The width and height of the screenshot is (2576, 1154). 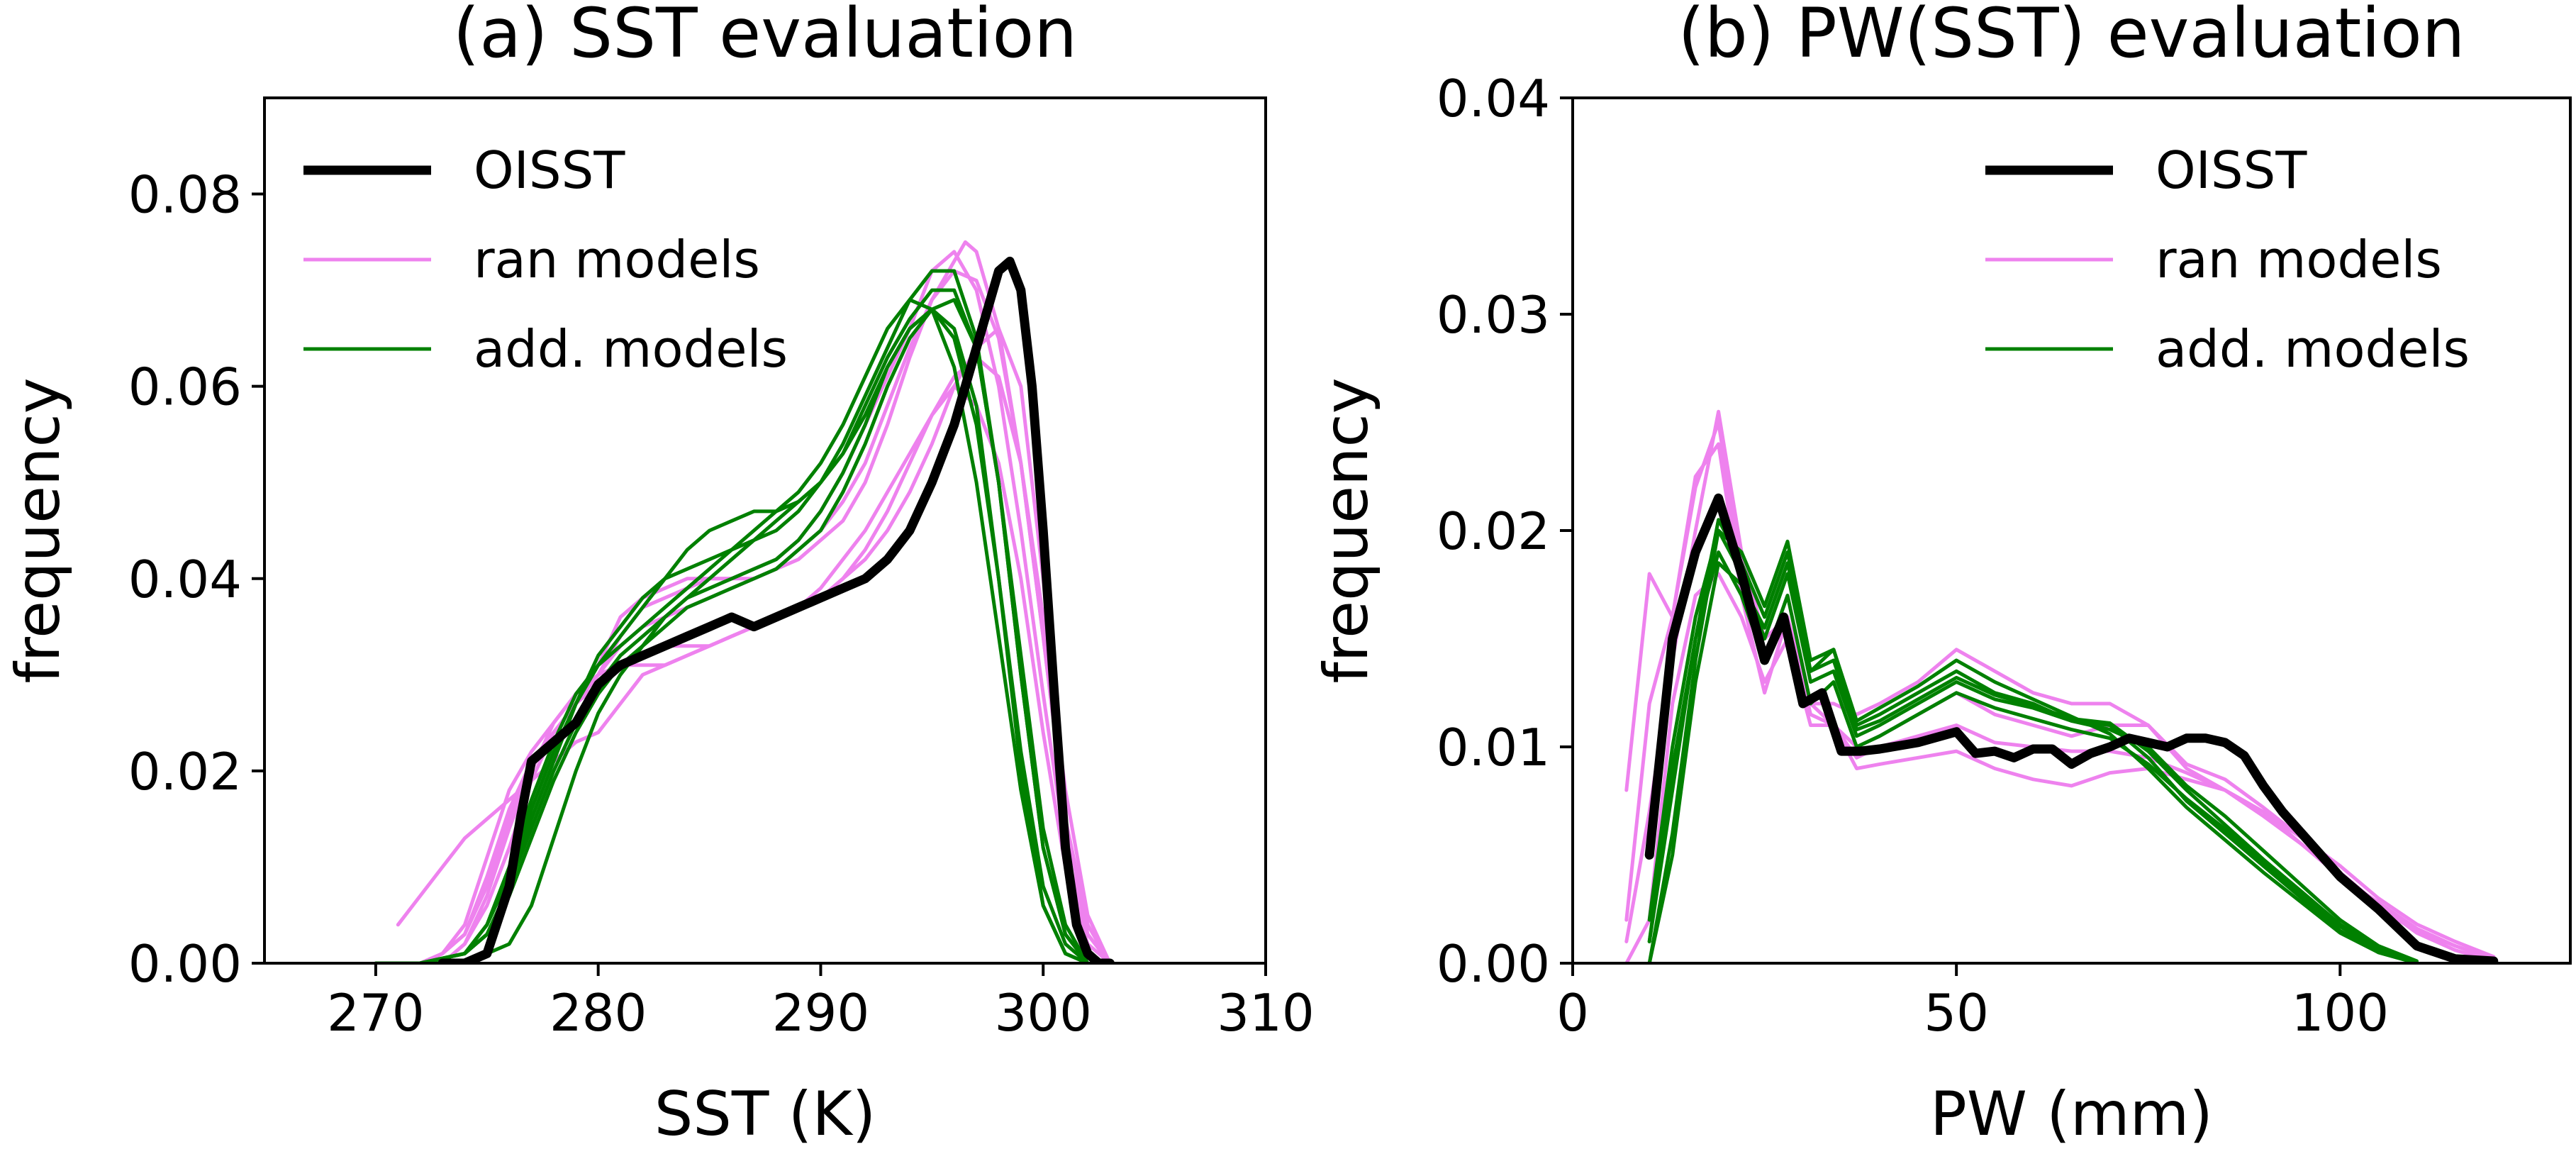 I want to click on y-tick-label: 0.06, so click(x=185, y=387).